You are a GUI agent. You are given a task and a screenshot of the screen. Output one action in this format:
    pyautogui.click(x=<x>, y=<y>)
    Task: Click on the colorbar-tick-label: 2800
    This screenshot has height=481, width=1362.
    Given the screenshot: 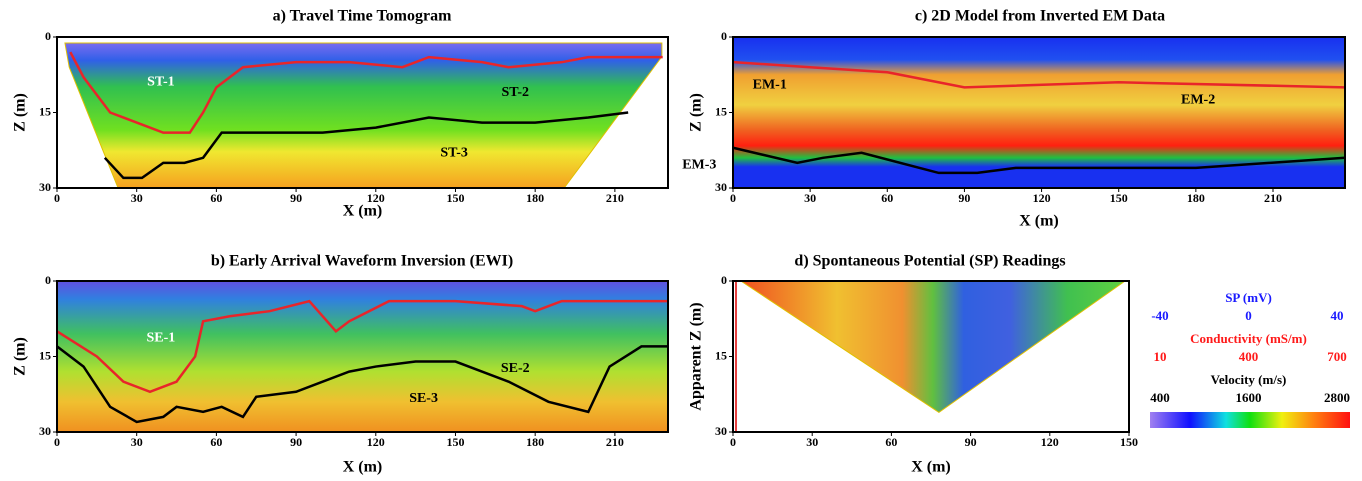 What is the action you would take?
    pyautogui.click(x=1337, y=397)
    